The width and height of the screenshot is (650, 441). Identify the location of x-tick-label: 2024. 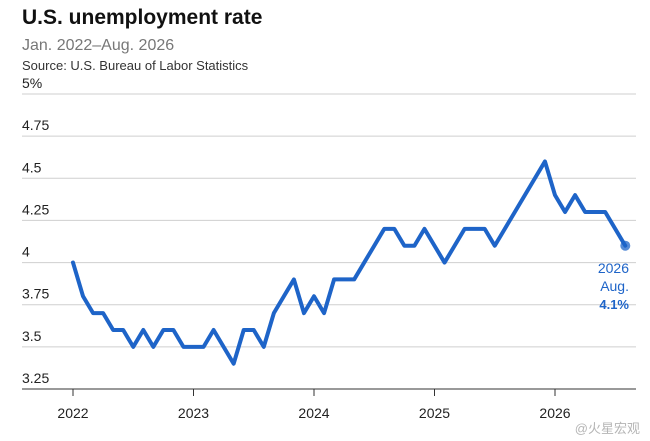
(313, 413).